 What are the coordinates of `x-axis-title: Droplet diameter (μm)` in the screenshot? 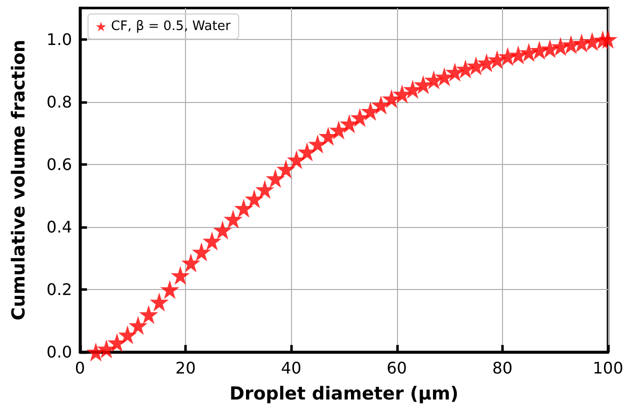 It's located at (344, 394).